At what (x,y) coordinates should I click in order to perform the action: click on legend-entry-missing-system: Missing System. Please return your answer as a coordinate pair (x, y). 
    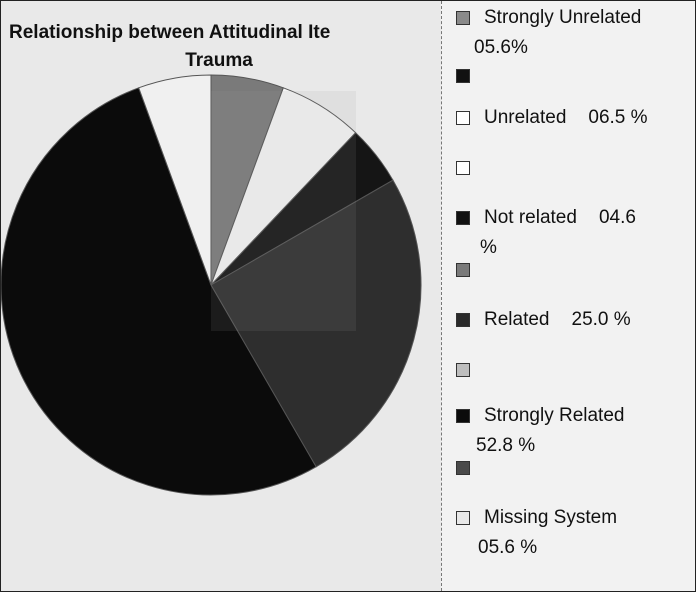
    Looking at the image, I should click on (574, 518).